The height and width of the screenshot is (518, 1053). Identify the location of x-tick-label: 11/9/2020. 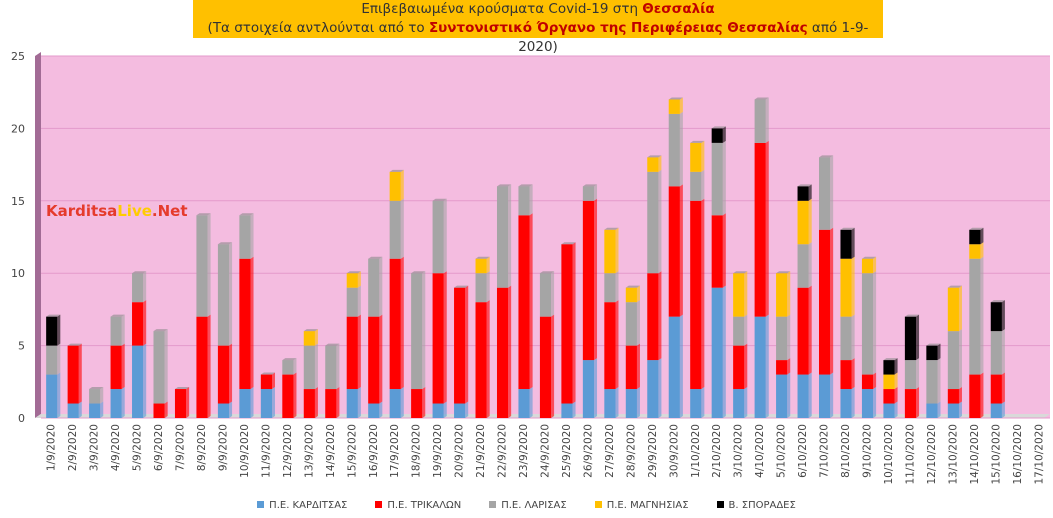
(266, 451).